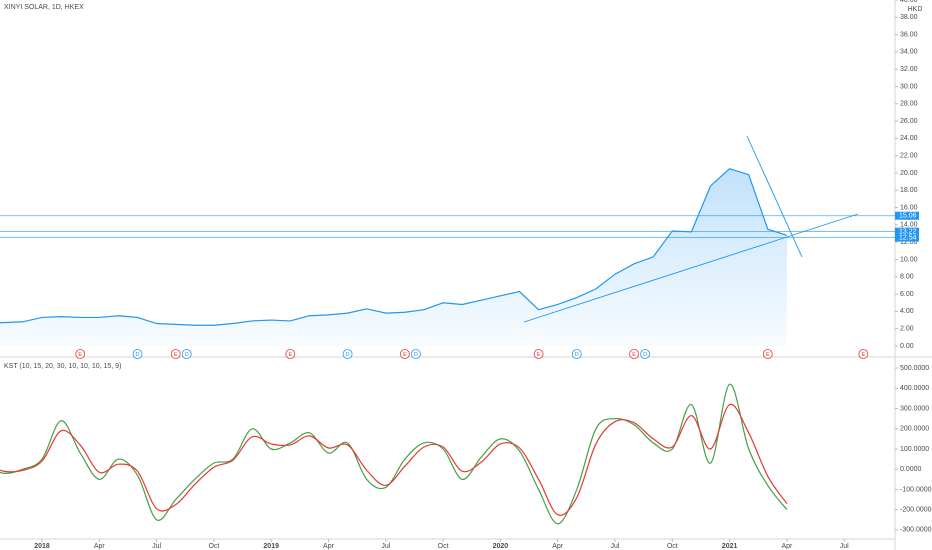 This screenshot has width=932, height=550. What do you see at coordinates (916, 530) in the screenshot?
I see `y-tick-label: -300.0000` at bounding box center [916, 530].